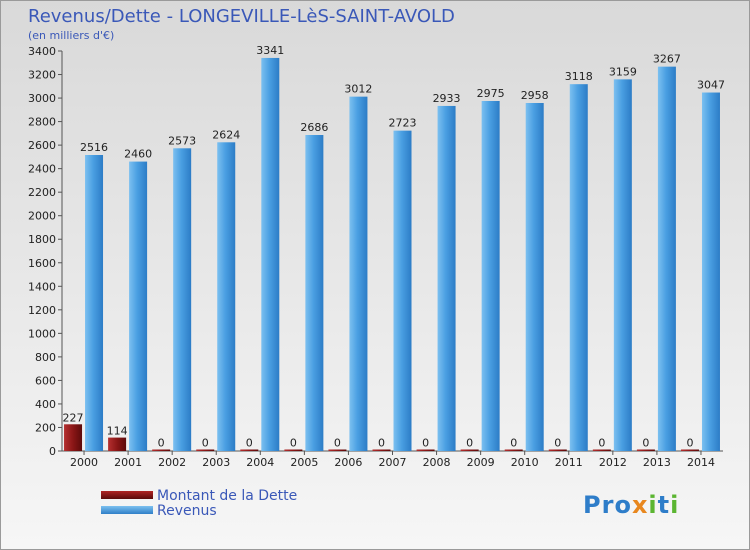 The image size is (750, 550). I want to click on y-tick-label: 200, so click(45, 427).